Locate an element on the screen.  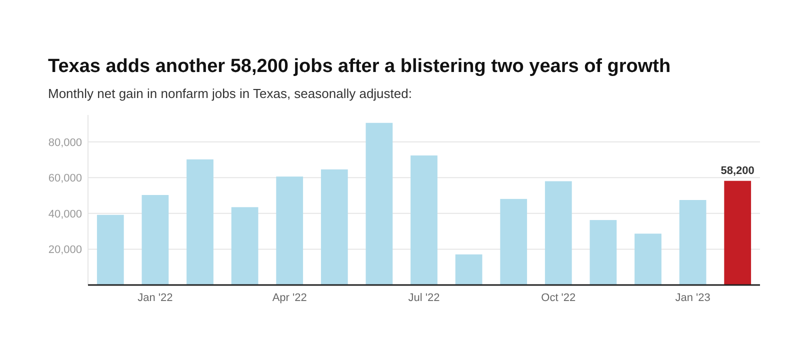
y-tick-label: 20,000 is located at coordinates (65, 250).